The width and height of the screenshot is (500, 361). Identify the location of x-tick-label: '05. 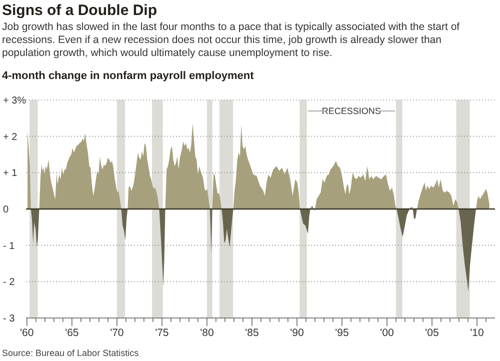
(432, 333).